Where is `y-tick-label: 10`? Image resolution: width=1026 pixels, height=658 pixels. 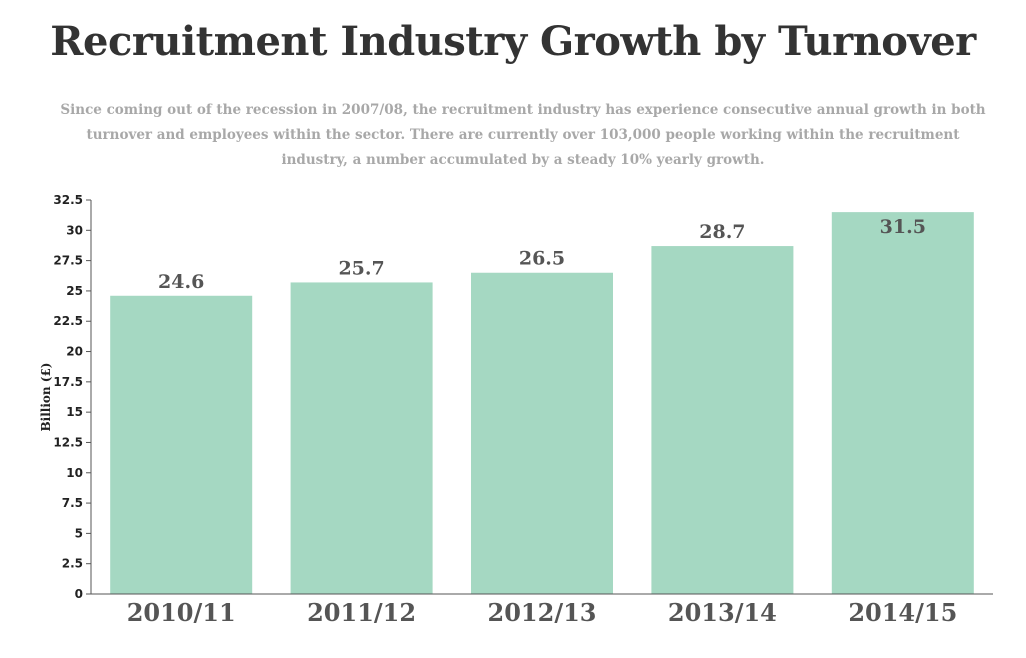 y-tick-label: 10 is located at coordinates (74, 473).